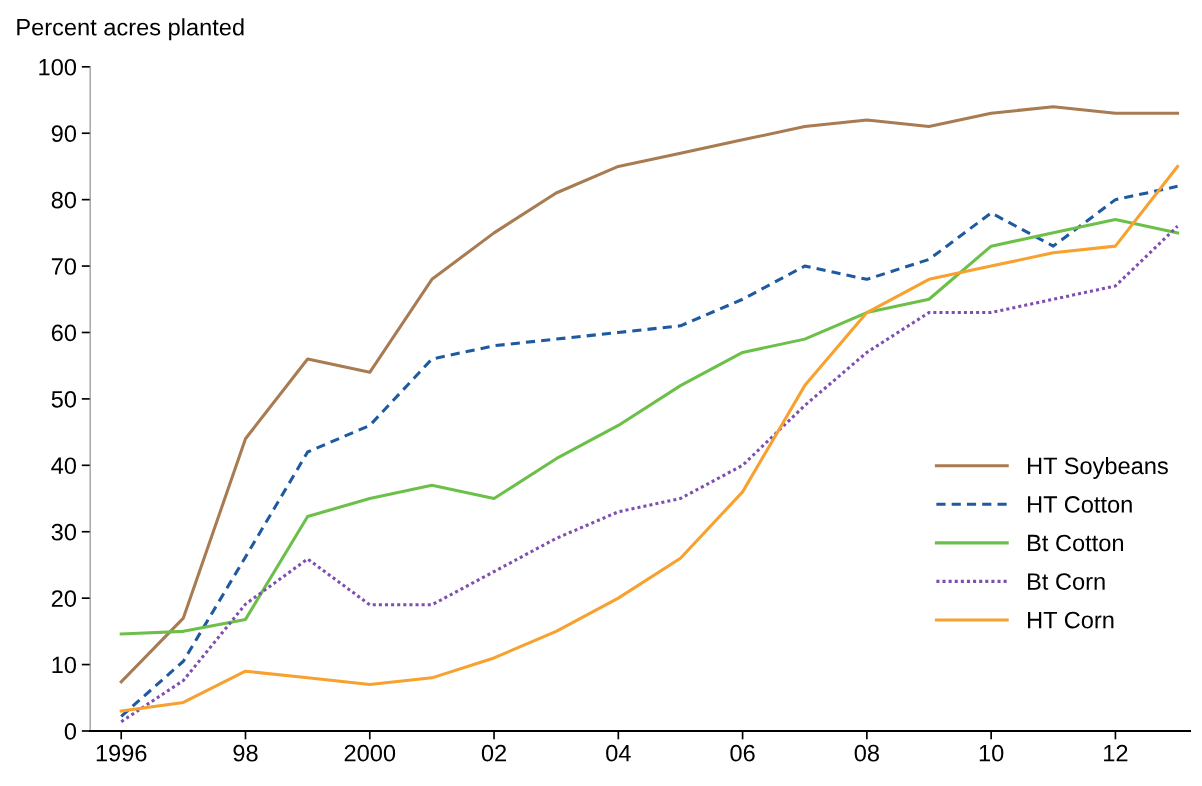 The width and height of the screenshot is (1202, 786). Describe the element at coordinates (64, 333) in the screenshot. I see `y-tick-label: 60` at that location.